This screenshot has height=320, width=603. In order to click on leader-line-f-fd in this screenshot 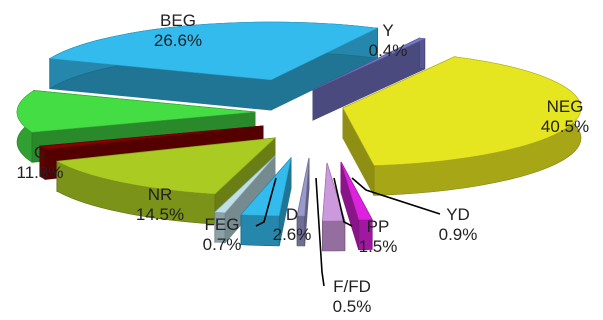, I will do `click(320, 232)`.